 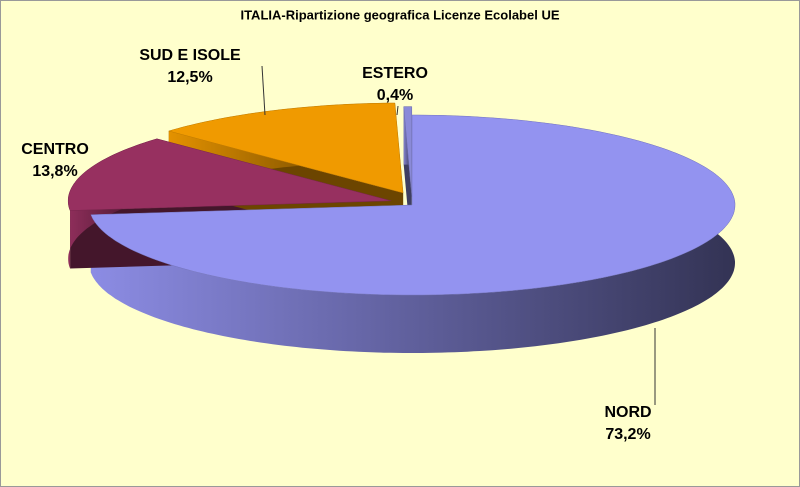 I want to click on value-label: 73,2%, so click(x=627, y=434).